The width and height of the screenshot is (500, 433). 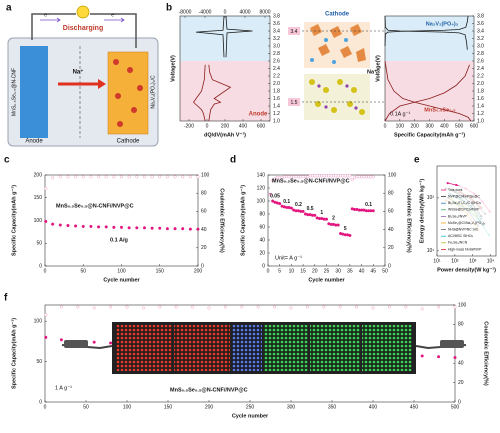 What do you see at coordinates (225, 134) in the screenshot?
I see `x-axis-label: dQ/dV(mAh V⁻¹)` at bounding box center [225, 134].